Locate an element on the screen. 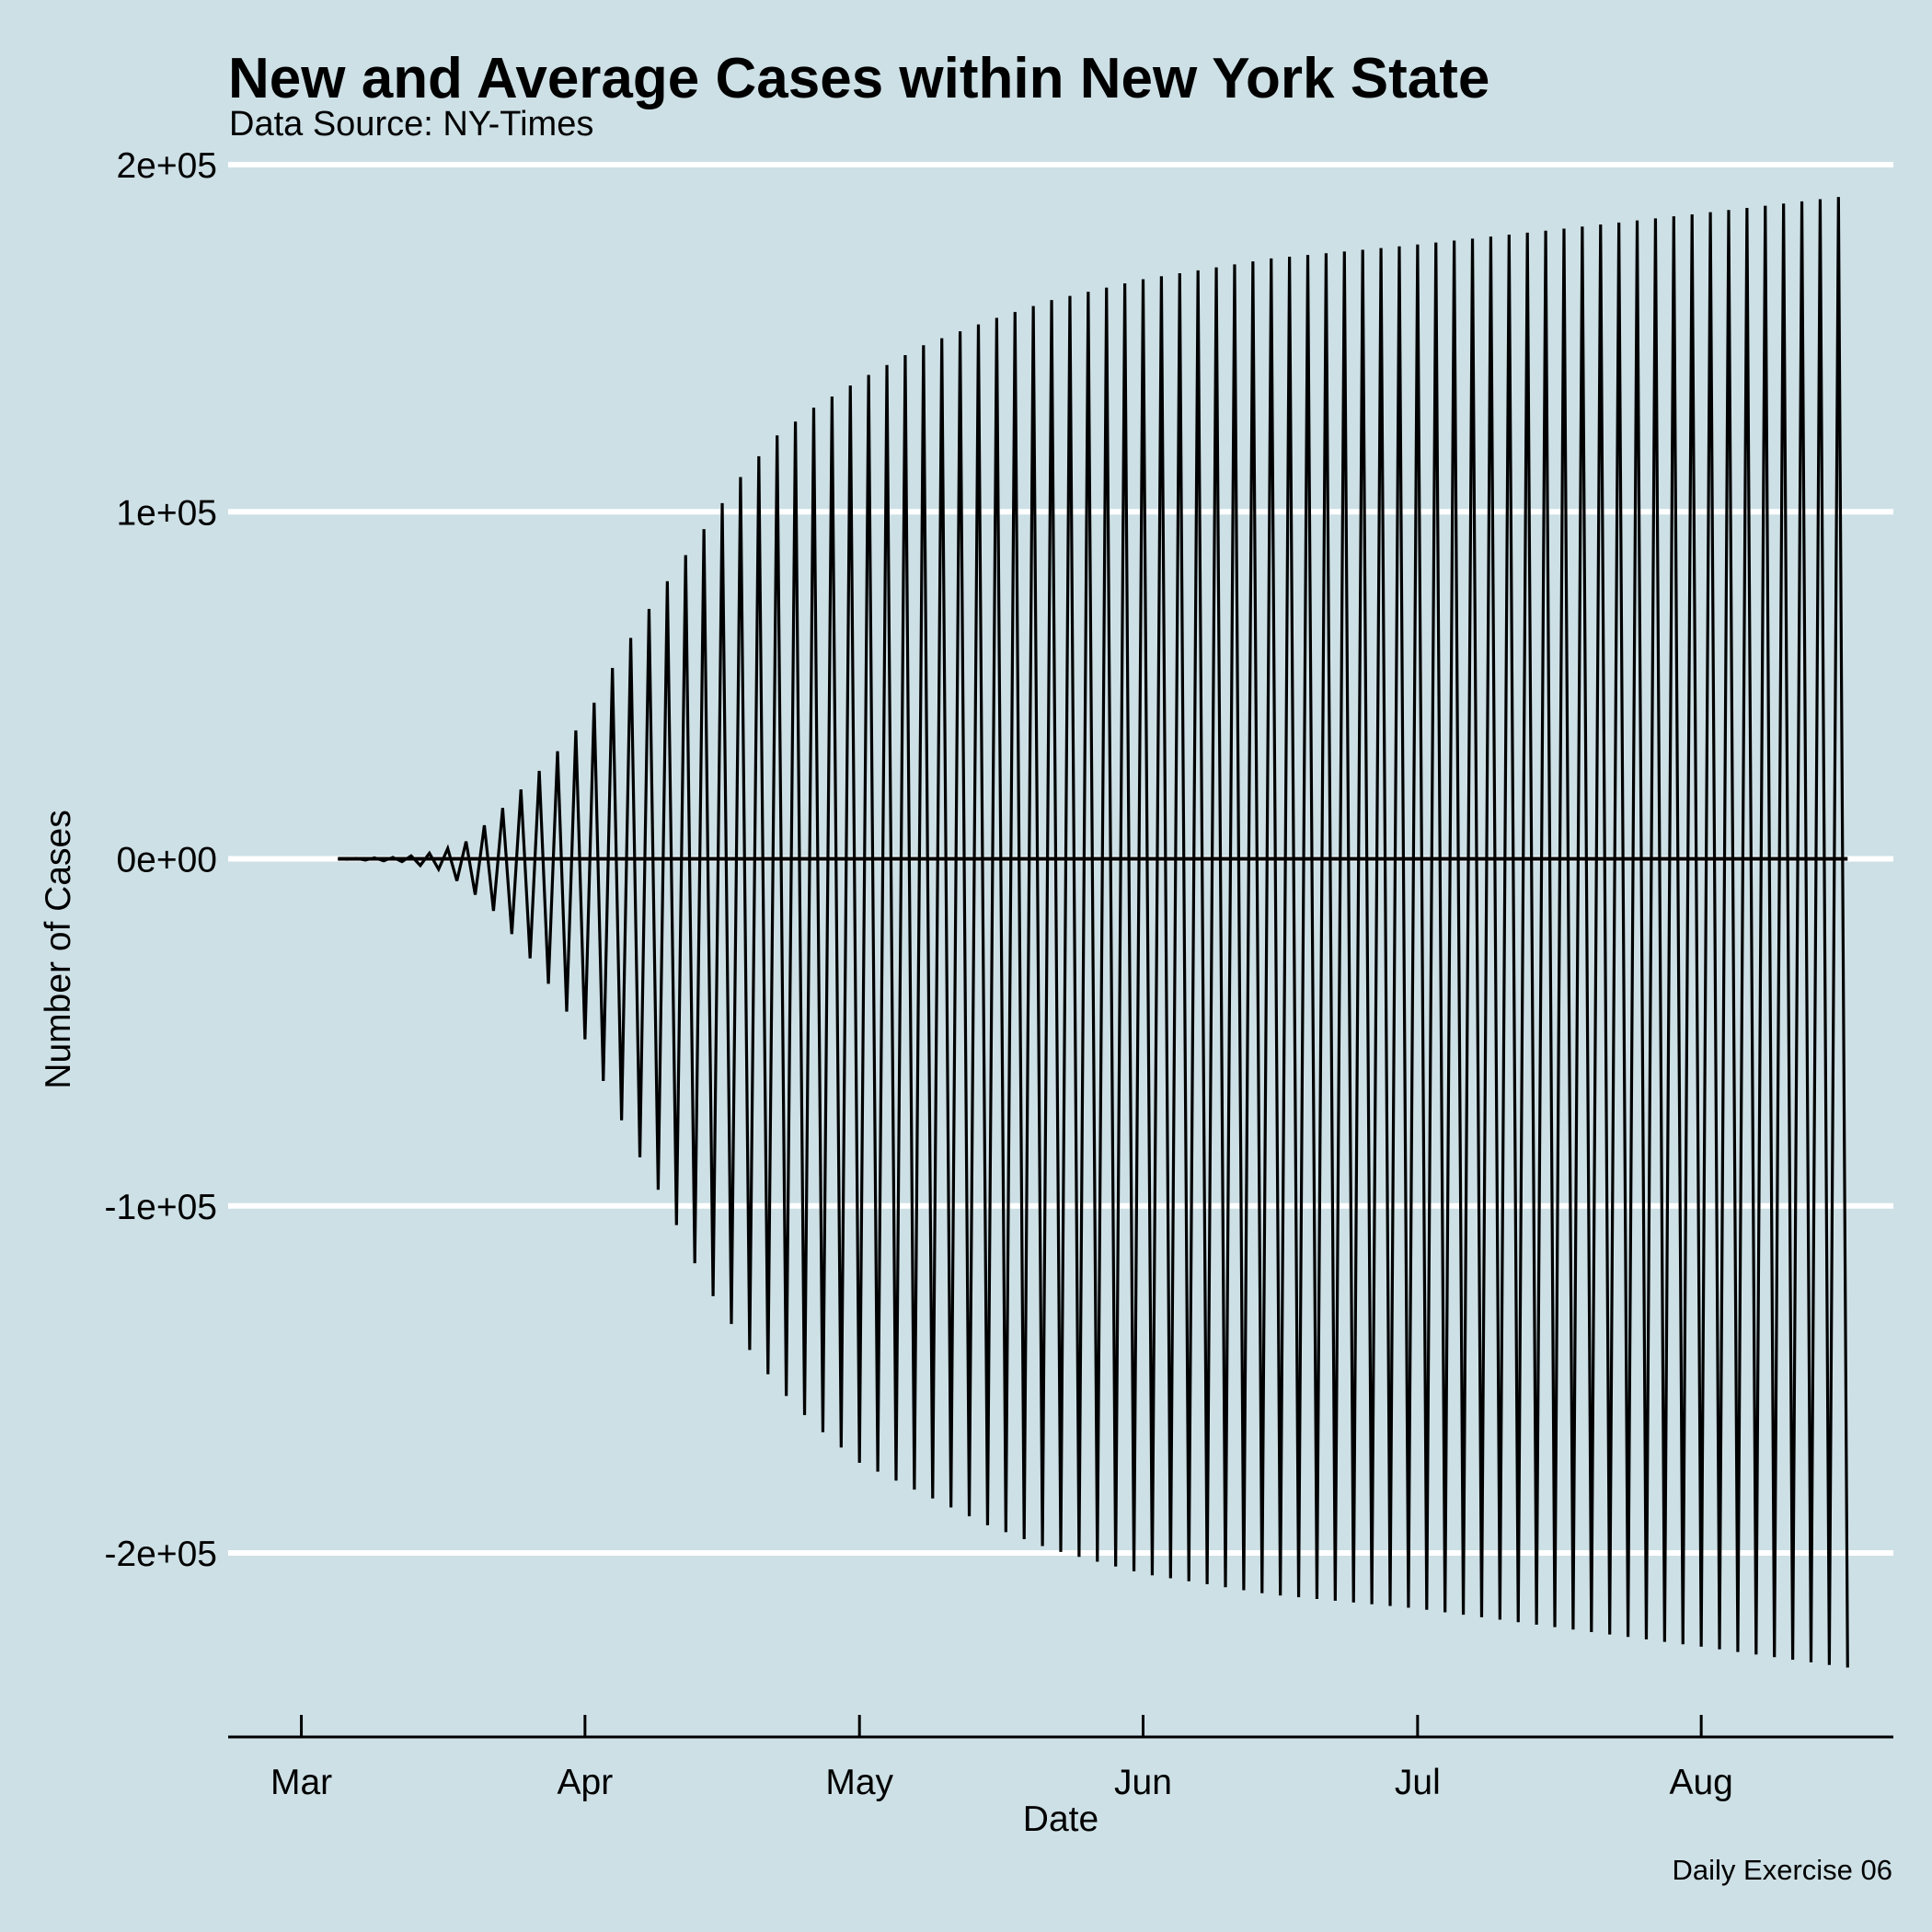 This screenshot has width=1932, height=1932. chart-subtitle: Data Source: NY-Times is located at coordinates (411, 124).